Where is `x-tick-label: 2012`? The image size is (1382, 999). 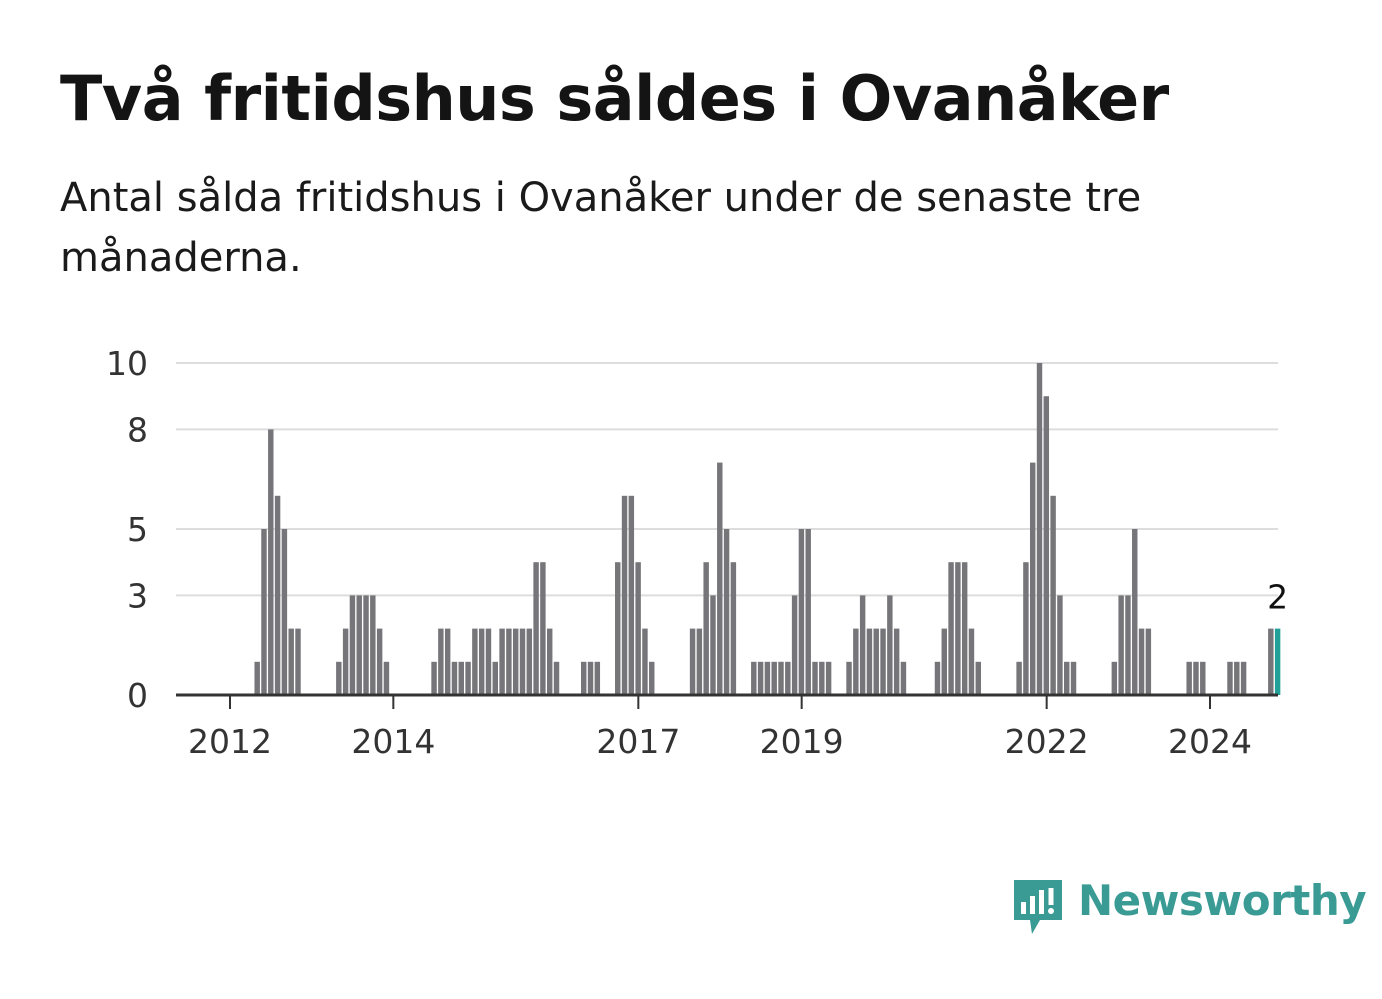
x-tick-label: 2012 is located at coordinates (230, 741).